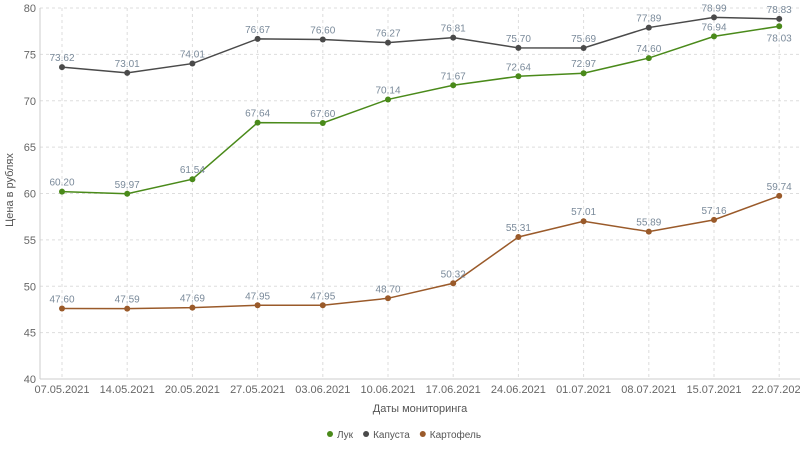 Image resolution: width=800 pixels, height=450 pixels. What do you see at coordinates (713, 211) in the screenshot?
I see `data-label: 57.16` at bounding box center [713, 211].